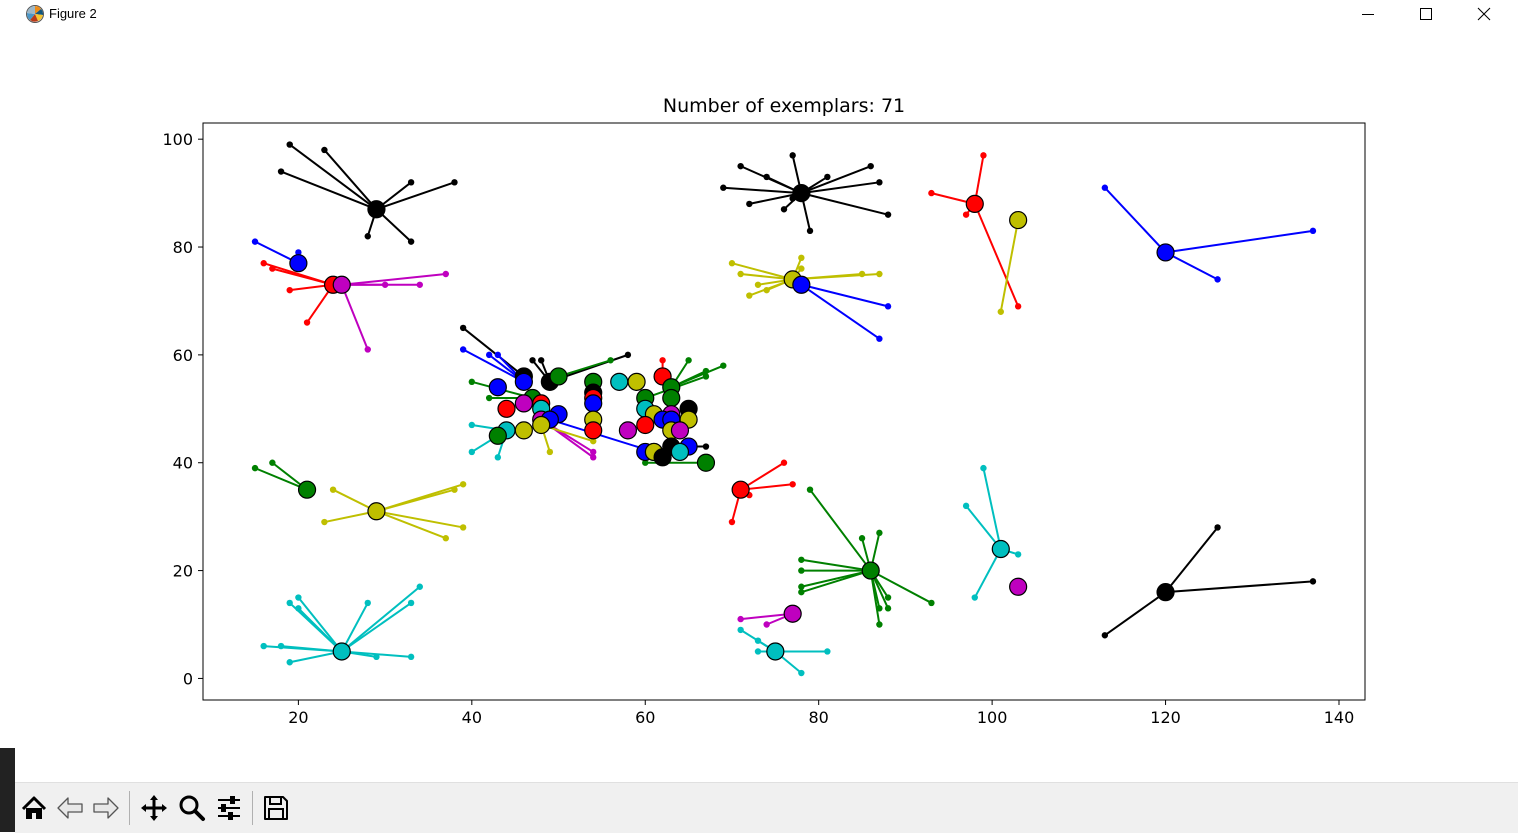 The height and width of the screenshot is (833, 1518). What do you see at coordinates (1368, 14) in the screenshot?
I see `minimize-button` at bounding box center [1368, 14].